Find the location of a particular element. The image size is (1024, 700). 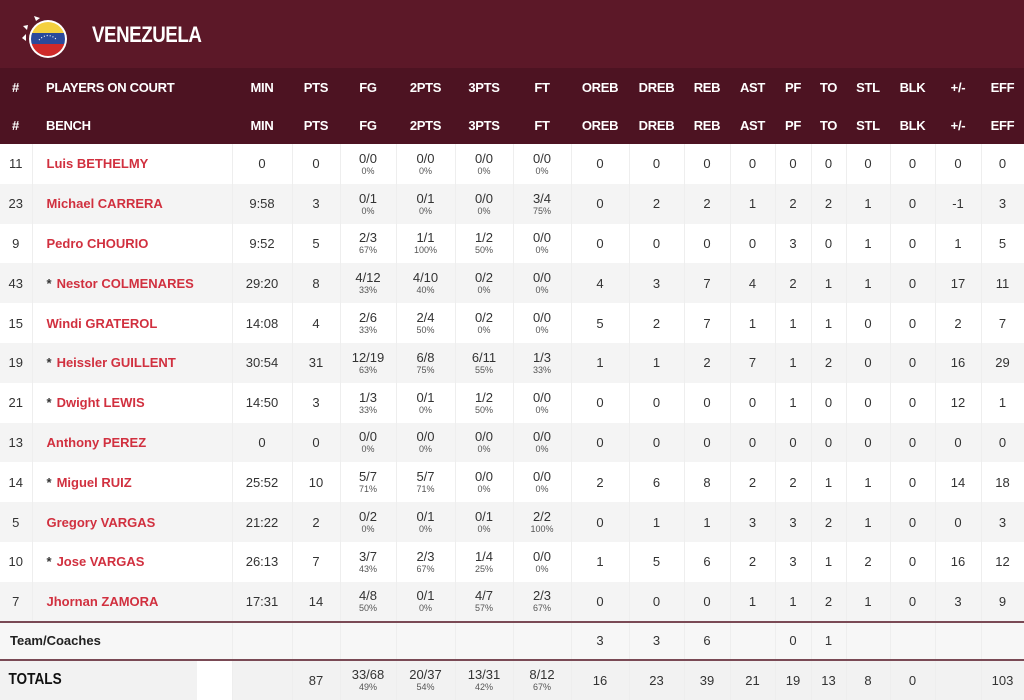

player-name-link: Luis BETHELMY is located at coordinates (97, 164).